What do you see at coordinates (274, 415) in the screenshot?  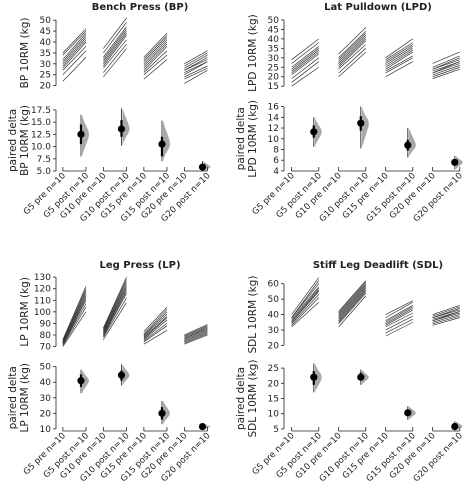 I see `bottom-y-tick-label: 10` at bounding box center [274, 415].